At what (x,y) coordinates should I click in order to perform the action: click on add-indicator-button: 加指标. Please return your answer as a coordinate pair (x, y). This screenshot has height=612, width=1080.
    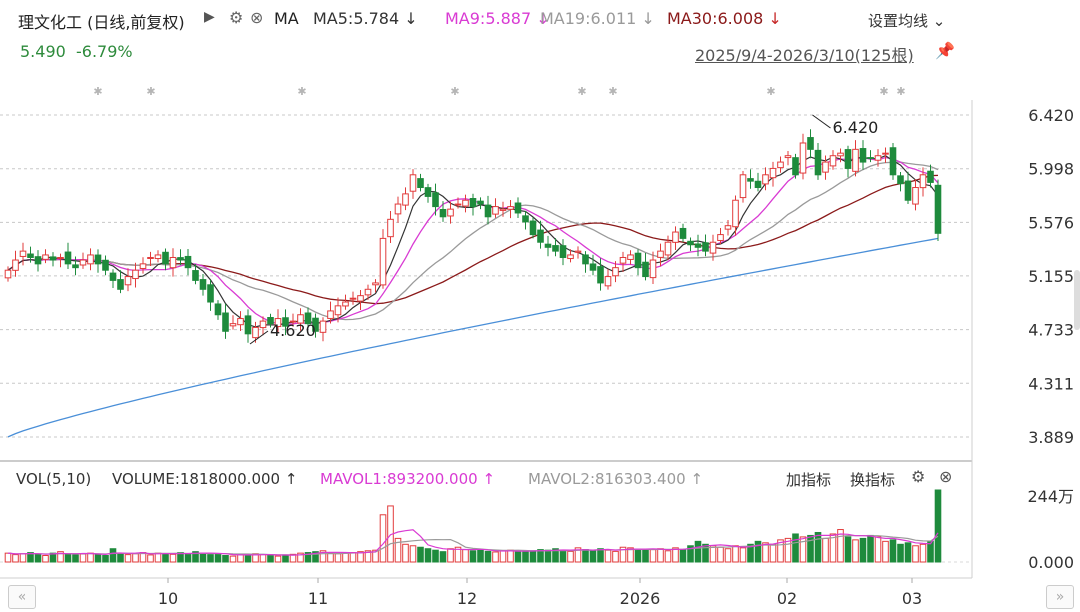
    Looking at the image, I should click on (809, 480).